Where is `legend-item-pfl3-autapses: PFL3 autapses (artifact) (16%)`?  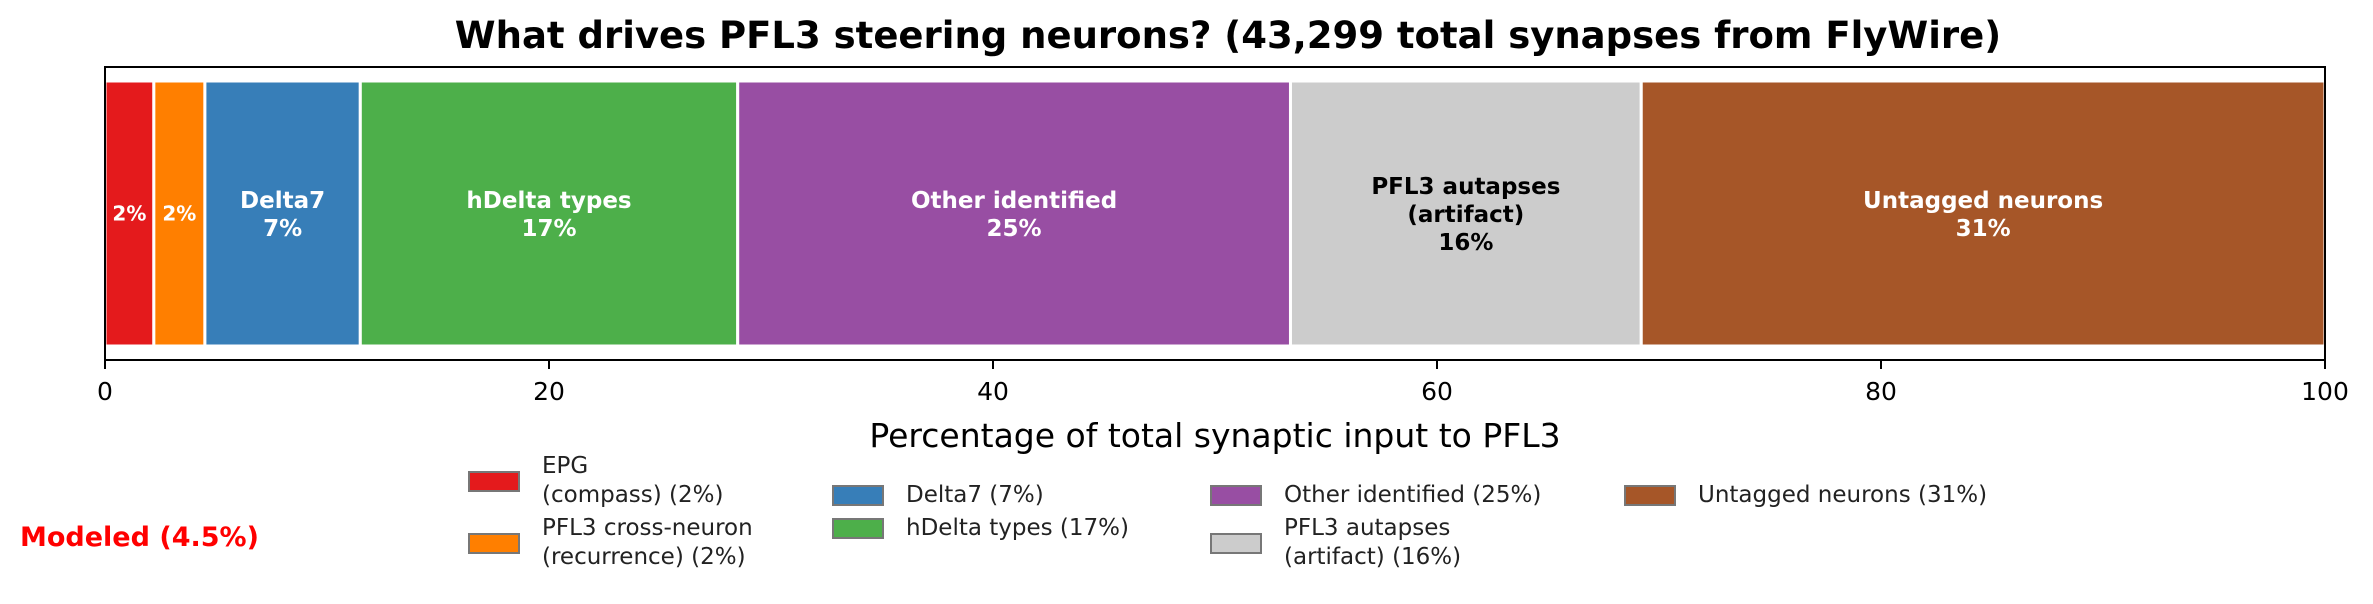
legend-item-pfl3-autapses: PFL3 autapses (artifact) (16%) is located at coordinates (1410, 543).